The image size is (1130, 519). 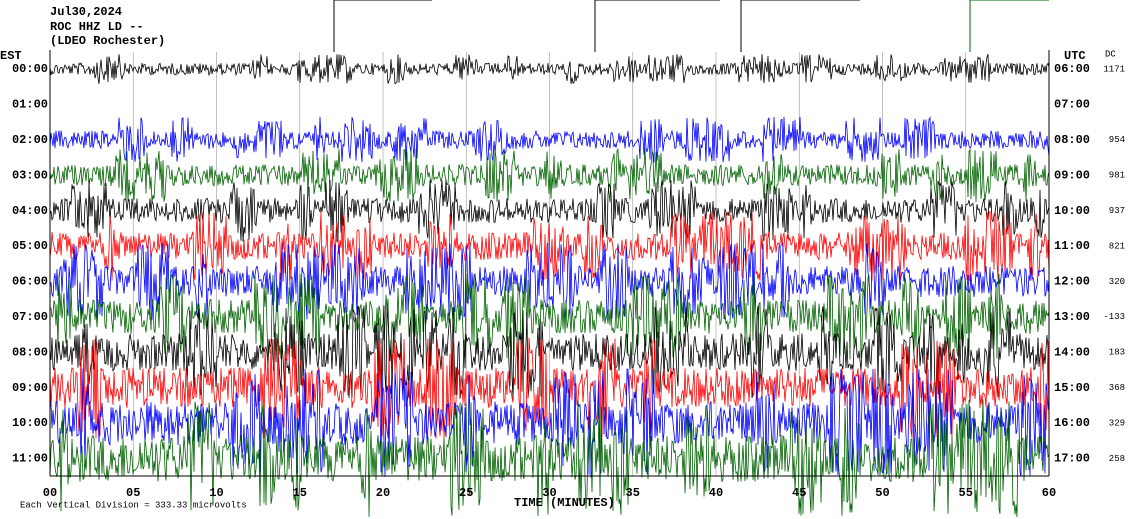 What do you see at coordinates (30, 211) in the screenshot?
I see `est-label: 04:00` at bounding box center [30, 211].